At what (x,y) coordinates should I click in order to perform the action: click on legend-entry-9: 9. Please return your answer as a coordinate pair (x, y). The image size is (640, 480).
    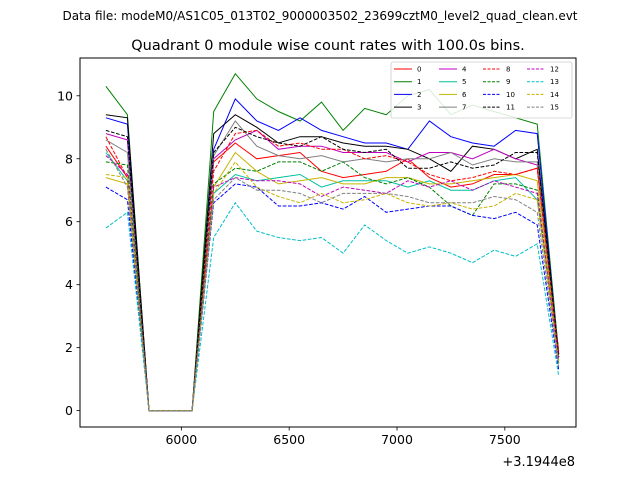
    Looking at the image, I should click on (496, 82).